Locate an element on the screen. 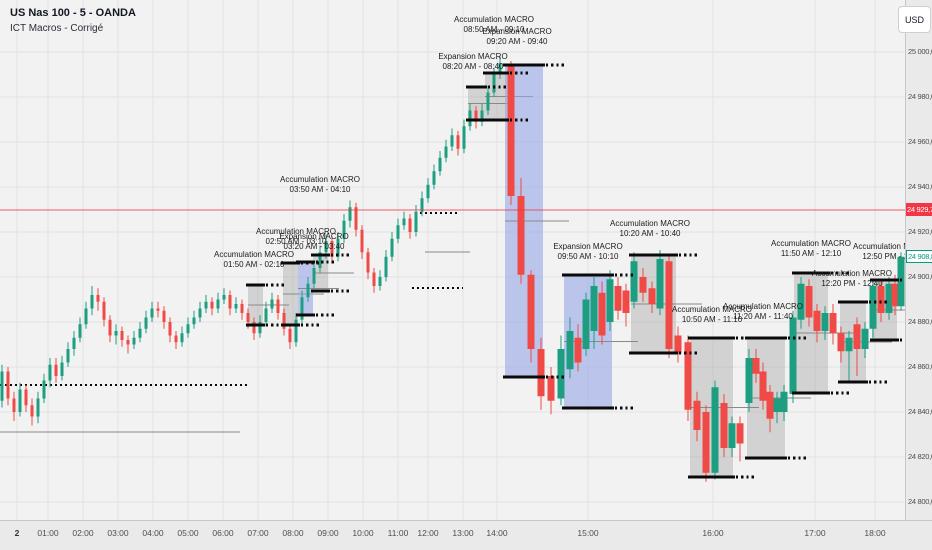 This screenshot has height=550, width=932. macro-label-time: 03:50 AM - 04:10 is located at coordinates (320, 189).